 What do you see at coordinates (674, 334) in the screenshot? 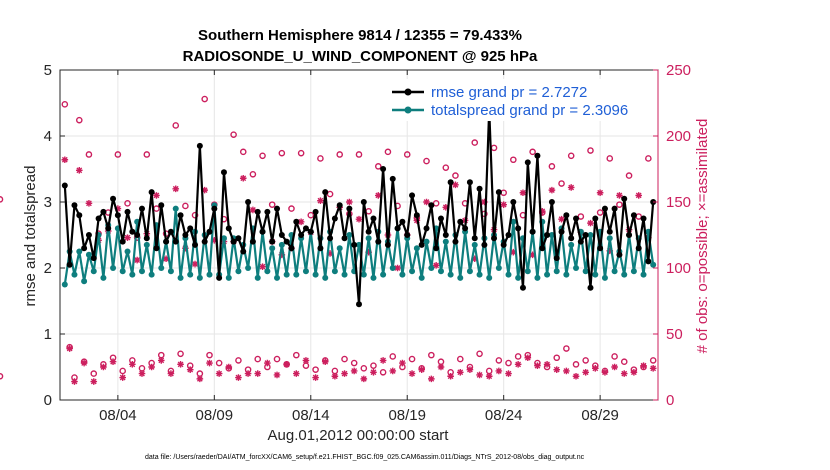
I see `y-right-tick-label: 50` at bounding box center [674, 334].